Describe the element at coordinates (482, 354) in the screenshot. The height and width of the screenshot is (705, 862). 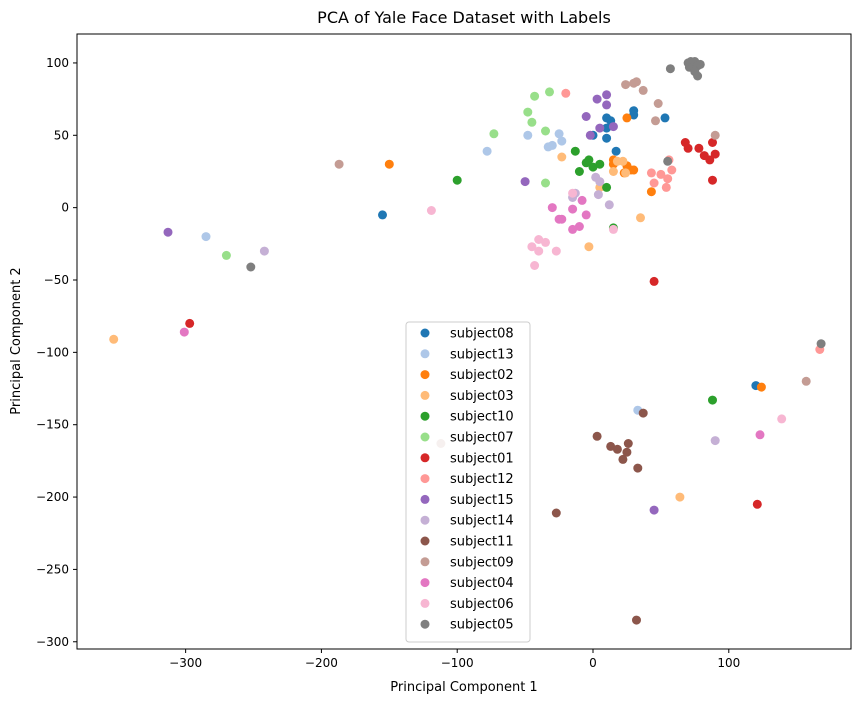
I see `legend-label: subject13` at that location.